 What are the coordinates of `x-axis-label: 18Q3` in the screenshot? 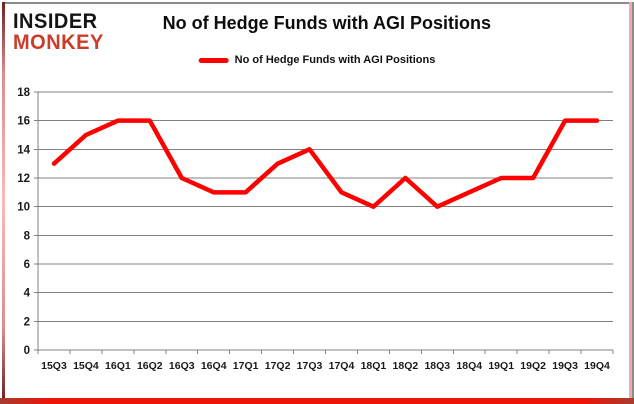 It's located at (437, 366).